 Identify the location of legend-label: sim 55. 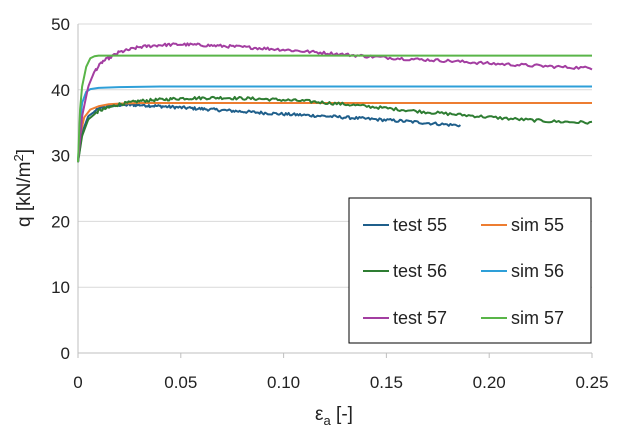
(537, 225).